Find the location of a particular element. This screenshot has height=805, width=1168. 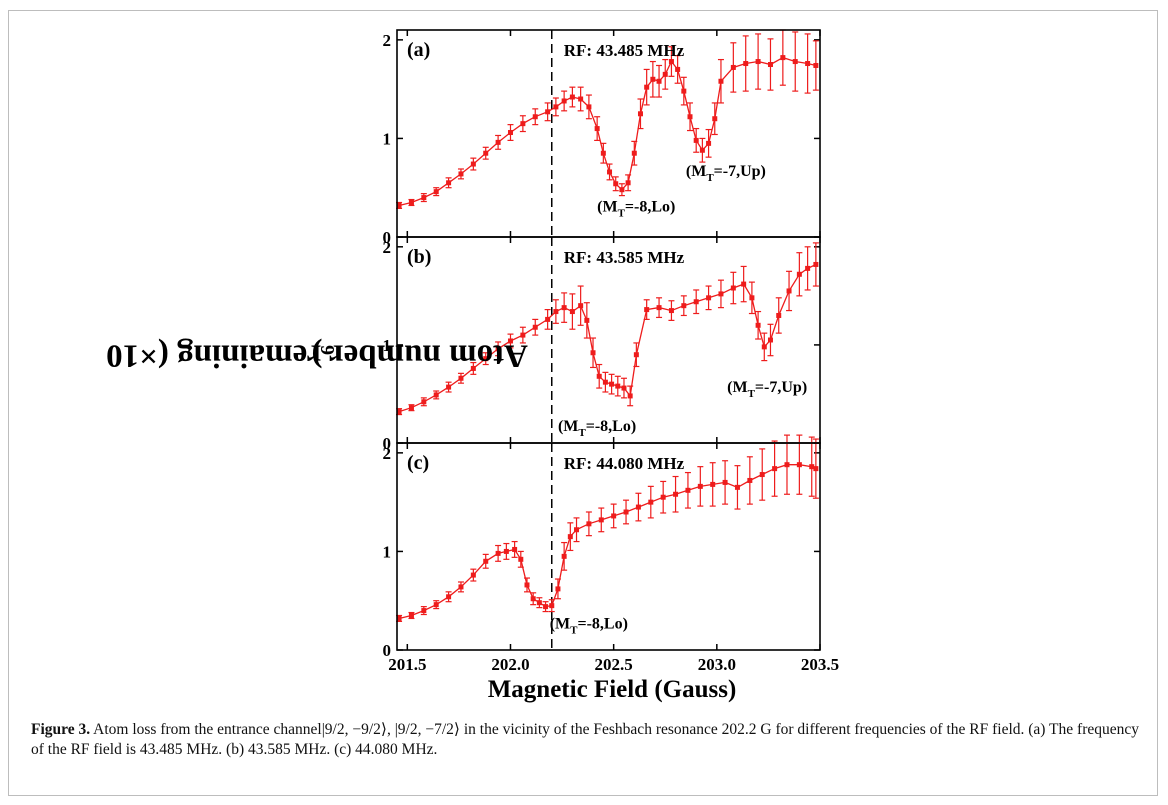

series-line is located at coordinates (607, 131).